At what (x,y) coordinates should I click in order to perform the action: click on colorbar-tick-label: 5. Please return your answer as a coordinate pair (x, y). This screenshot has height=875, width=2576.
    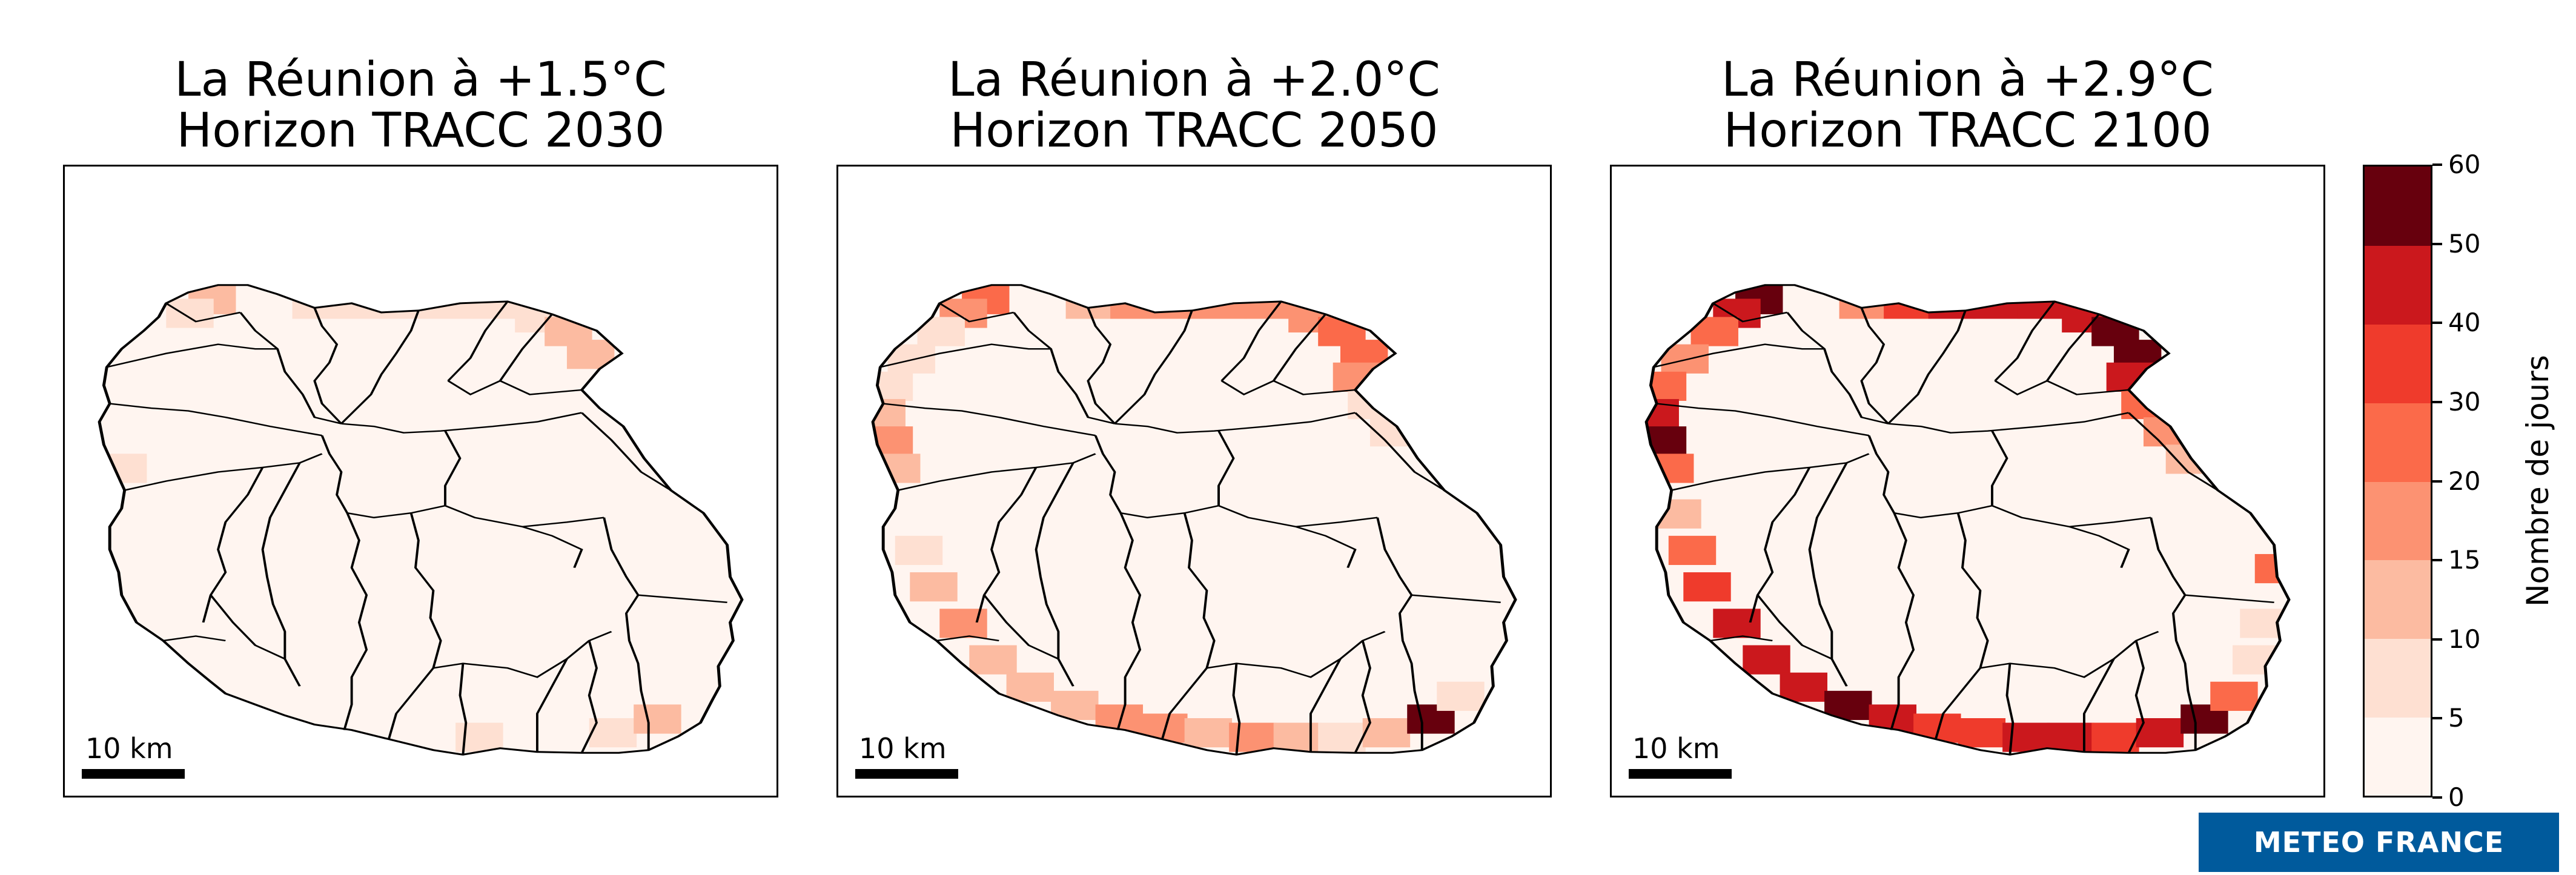
    Looking at the image, I should click on (2456, 718).